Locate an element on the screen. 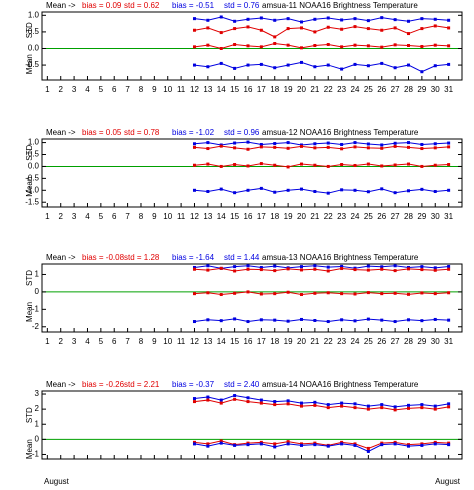 This screenshot has height=490, width=474. x-tick-label: 14 is located at coordinates (221, 341).